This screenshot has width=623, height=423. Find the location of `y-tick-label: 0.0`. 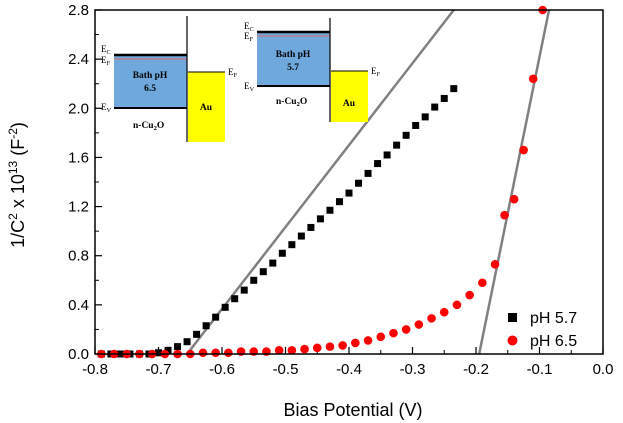

y-tick-label: 0.0 is located at coordinates (78, 354).